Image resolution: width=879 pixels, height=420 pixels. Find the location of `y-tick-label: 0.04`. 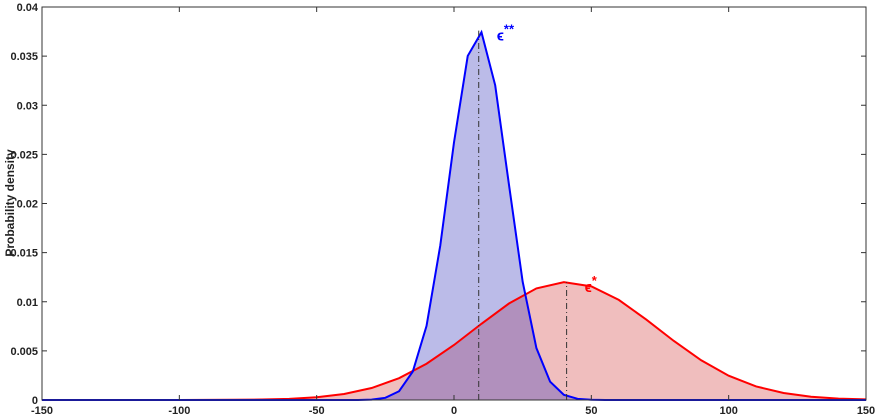

y-tick-label: 0.04 is located at coordinates (28, 8).